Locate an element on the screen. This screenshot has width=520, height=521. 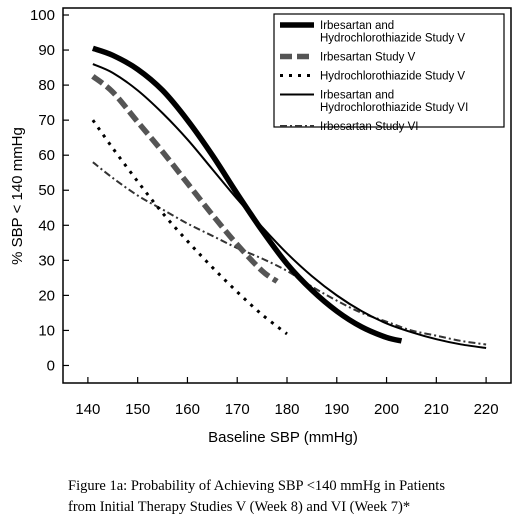
y-tick-label: 20 is located at coordinates (46, 295).